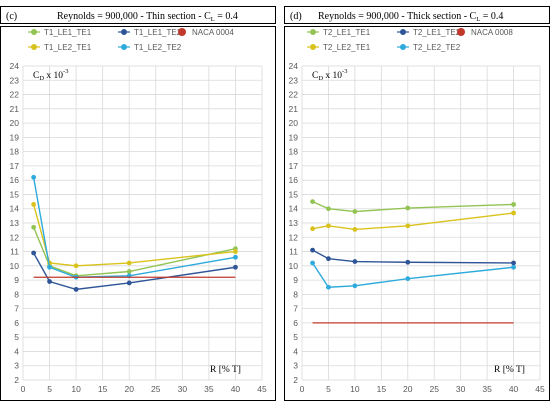  What do you see at coordinates (209, 389) in the screenshot?
I see `x-tick-label: 35` at bounding box center [209, 389].